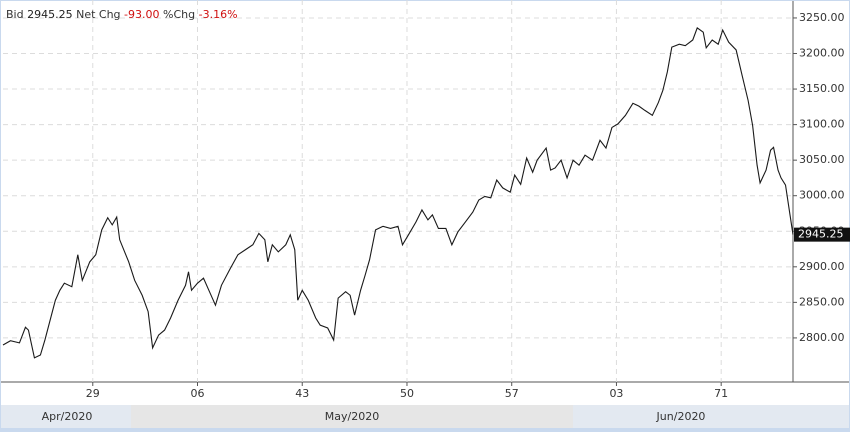  I want to click on quote-header: Bid 2945.25 Net Chg -93.00 %Chg -3.16%, so click(122, 14).